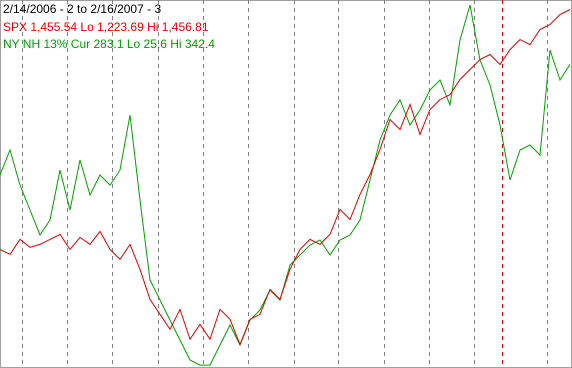 This screenshot has width=572, height=368. I want to click on chart-title: 2/14/2006 - 2 to 2/16/2007 - 3, so click(82, 9).